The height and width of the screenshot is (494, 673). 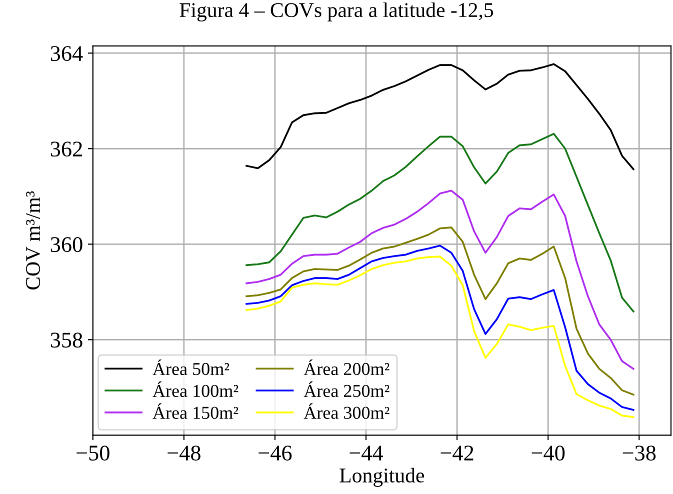 What do you see at coordinates (195, 411) in the screenshot?
I see `legend-label: Área 150m²` at bounding box center [195, 411].